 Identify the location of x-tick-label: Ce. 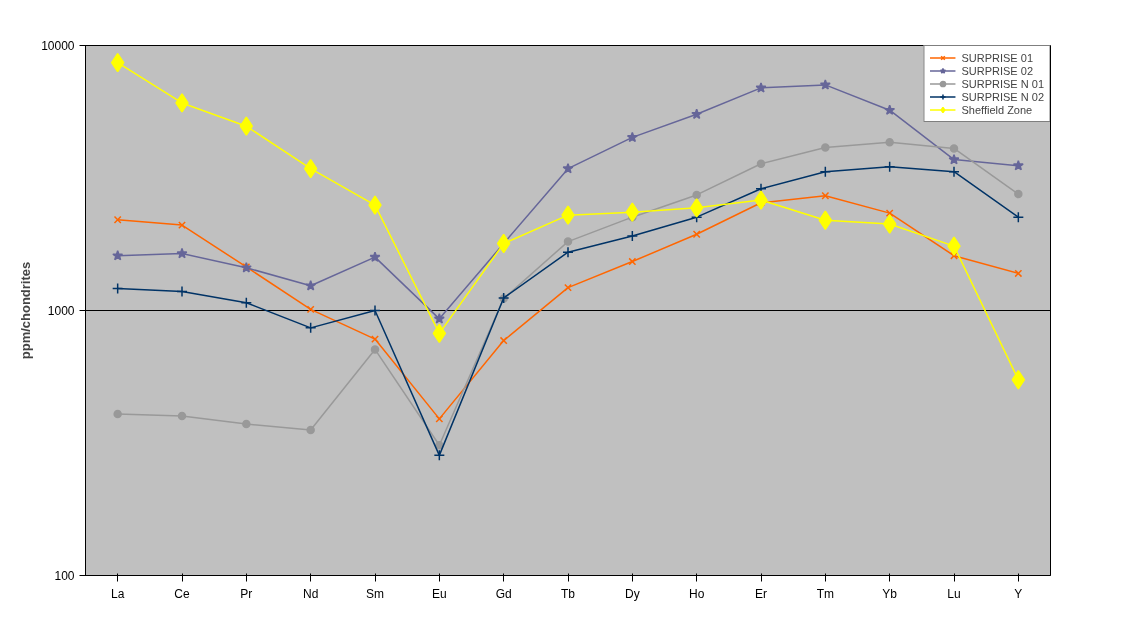
(182, 593).